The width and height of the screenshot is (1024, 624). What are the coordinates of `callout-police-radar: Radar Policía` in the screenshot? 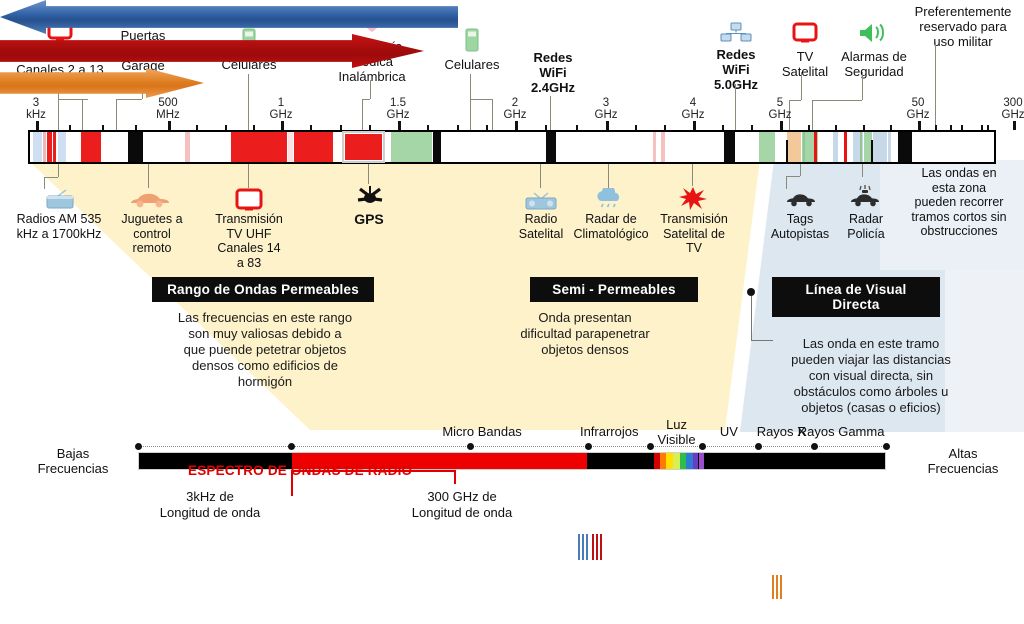 It's located at (866, 226).